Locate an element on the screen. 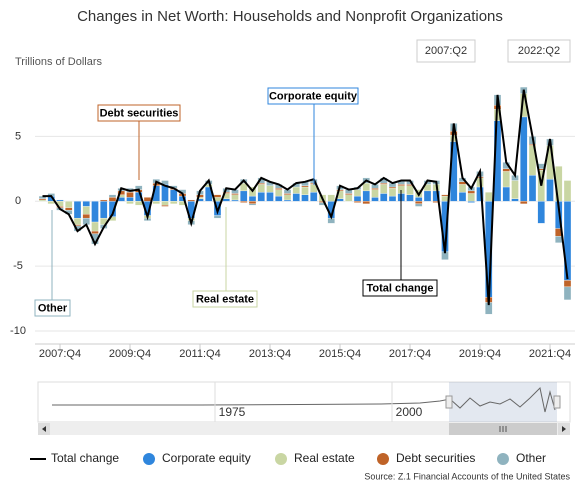 The width and height of the screenshot is (580, 483). scrollbar-track is located at coordinates (304, 429).